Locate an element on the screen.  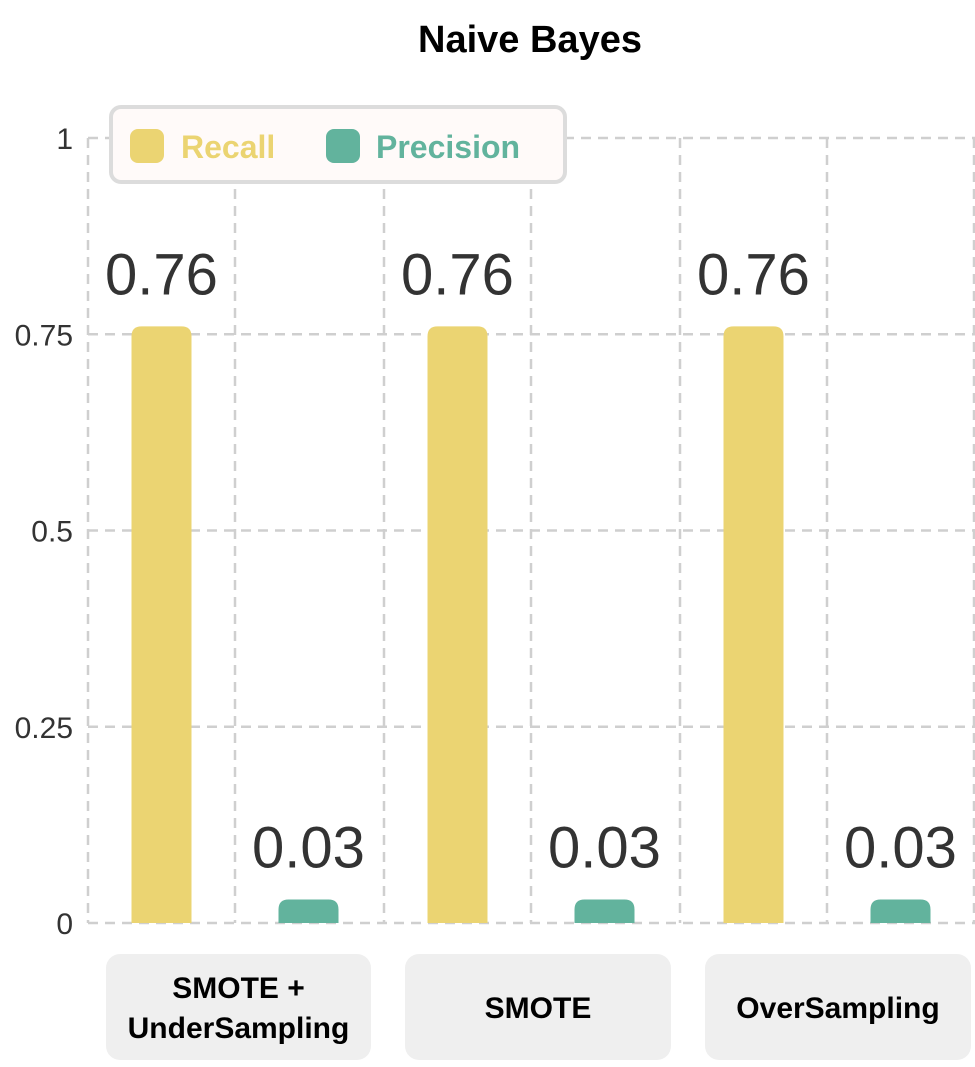
data-label-precision-smote-undersampling: 0.03 is located at coordinates (308, 847).